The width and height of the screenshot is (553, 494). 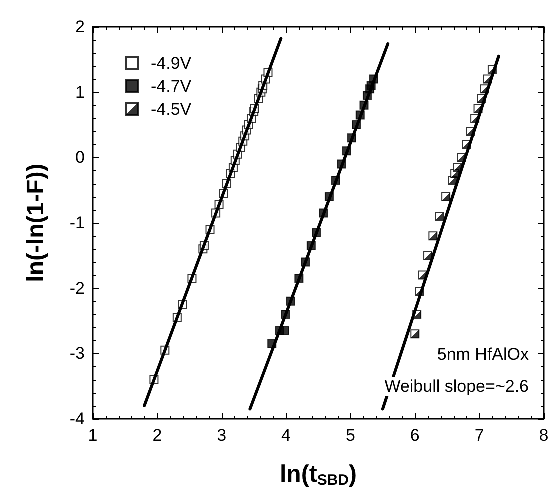 What do you see at coordinates (171, 109) in the screenshot?
I see `legend-label: -4.5V` at bounding box center [171, 109].